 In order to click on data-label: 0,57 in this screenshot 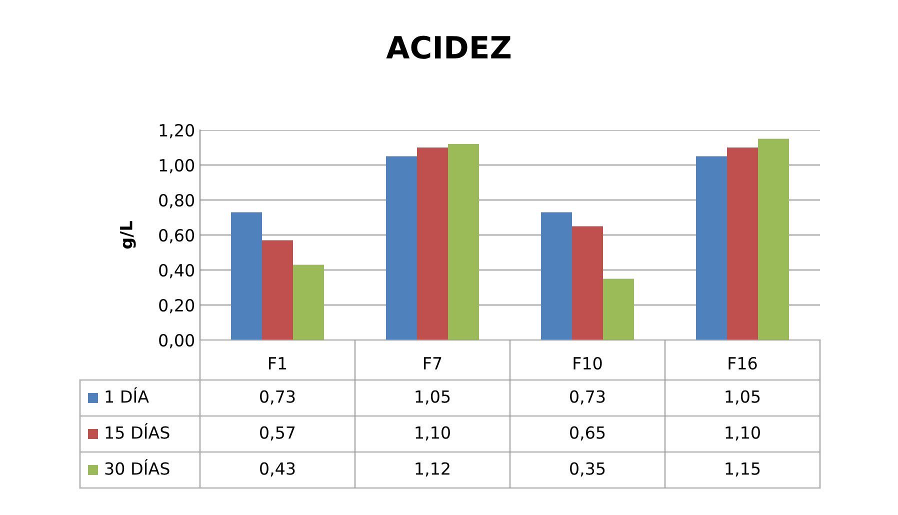, I will do `click(277, 433)`.